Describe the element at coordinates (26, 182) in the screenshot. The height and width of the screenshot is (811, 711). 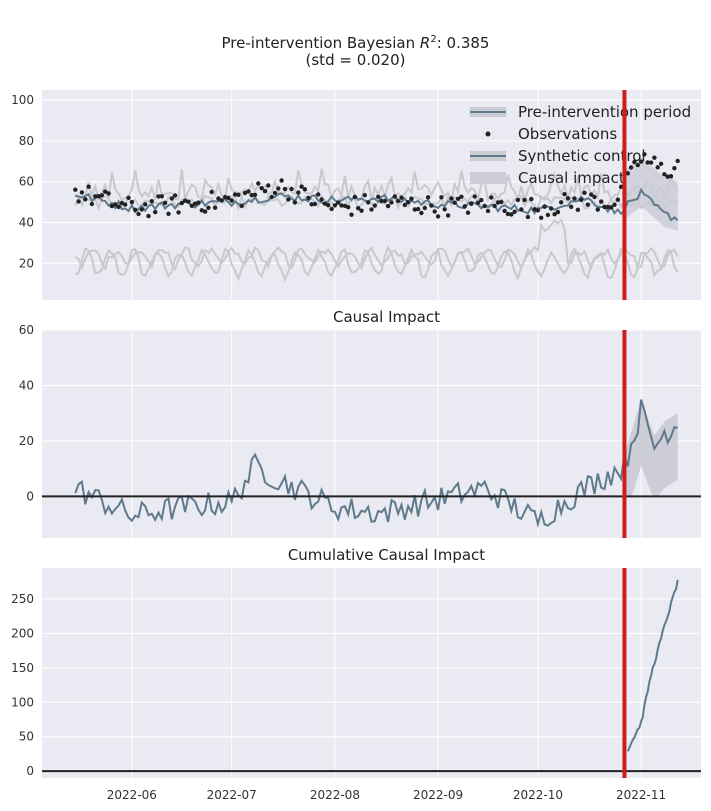
I see `main-ytick-label: 60` at that location.